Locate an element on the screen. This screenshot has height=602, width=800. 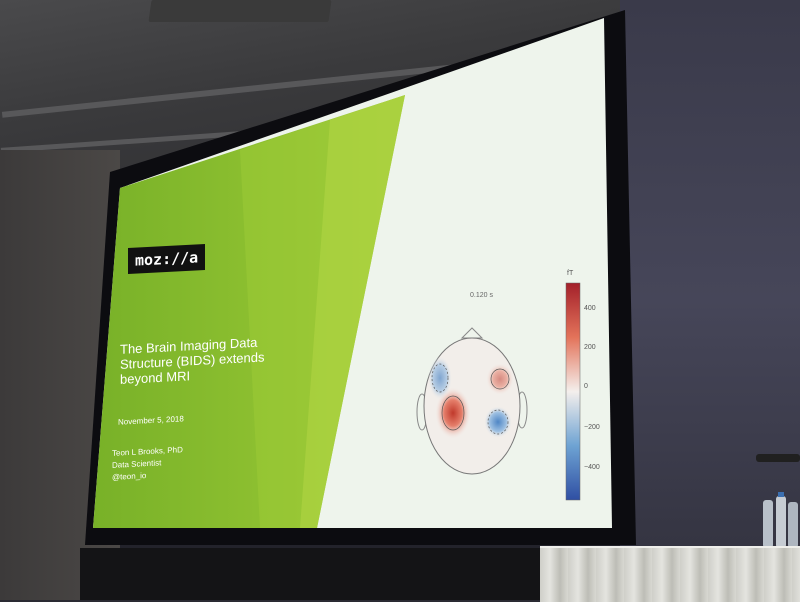
water-bottles is located at coordinates (780, 520).